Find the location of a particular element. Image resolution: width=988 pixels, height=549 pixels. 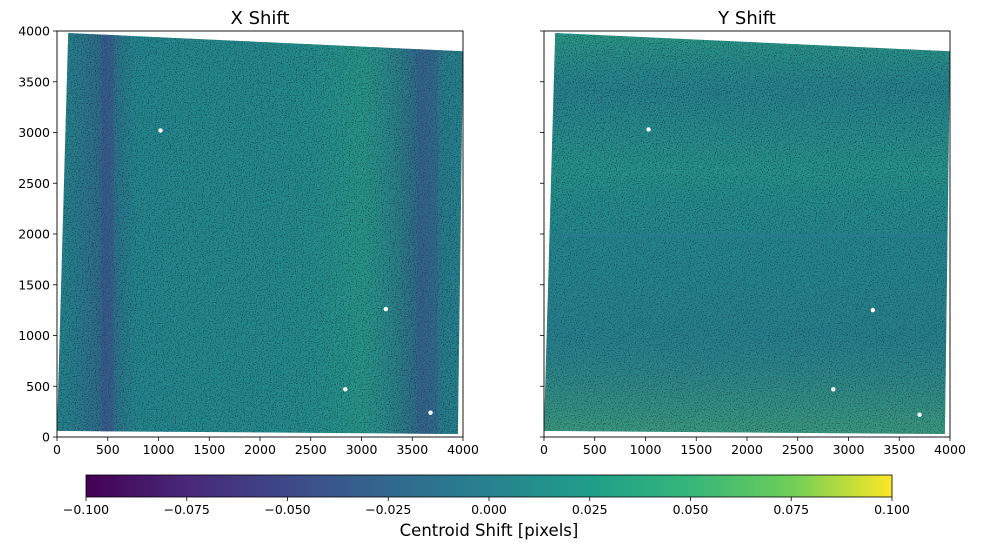

y-tick-label: 2000 is located at coordinates (34, 234).